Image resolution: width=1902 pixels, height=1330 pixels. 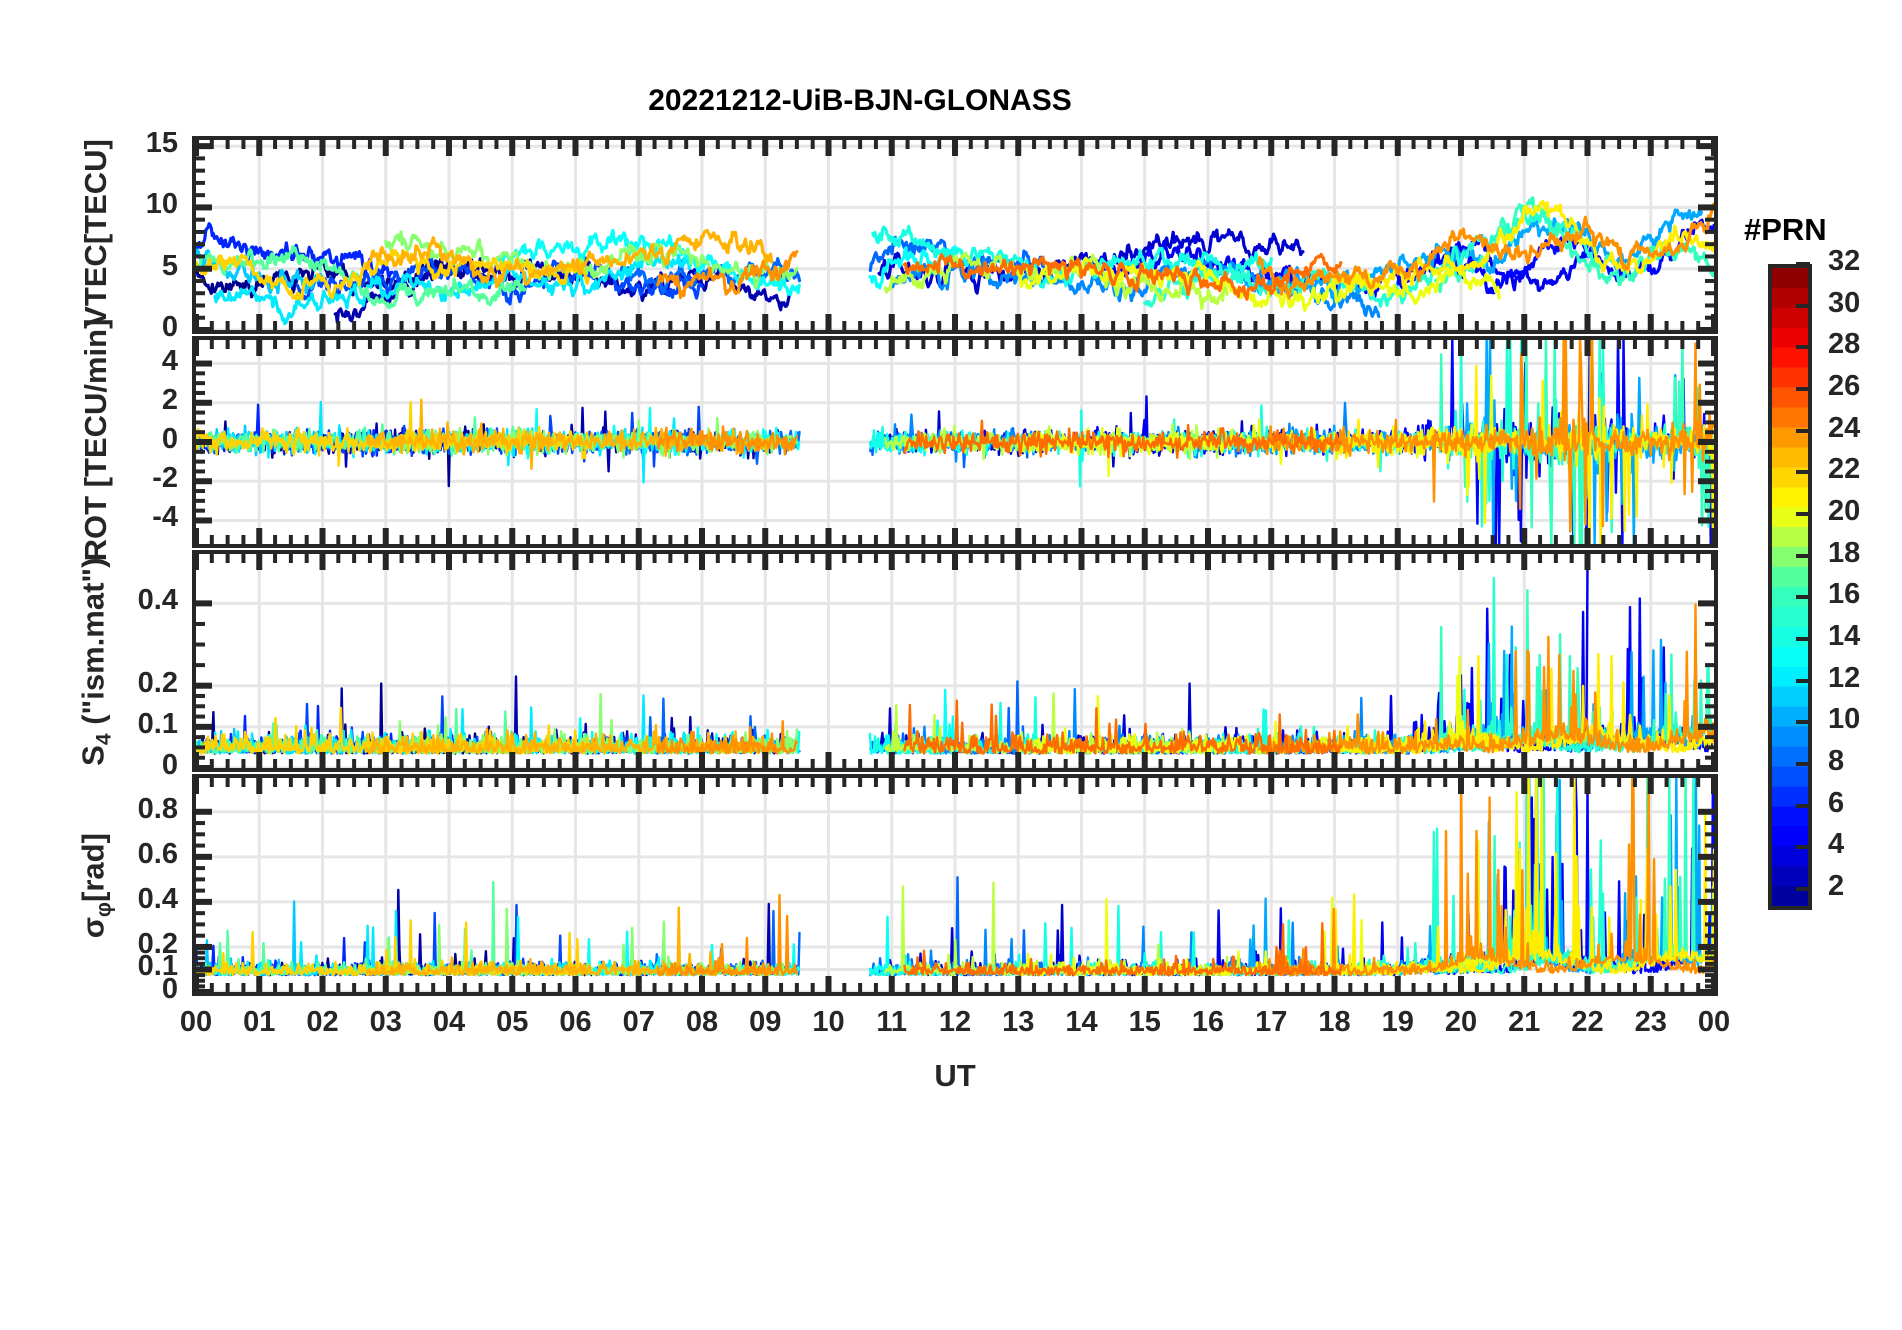 I want to click on plot-area-s4, so click(x=955, y=661).